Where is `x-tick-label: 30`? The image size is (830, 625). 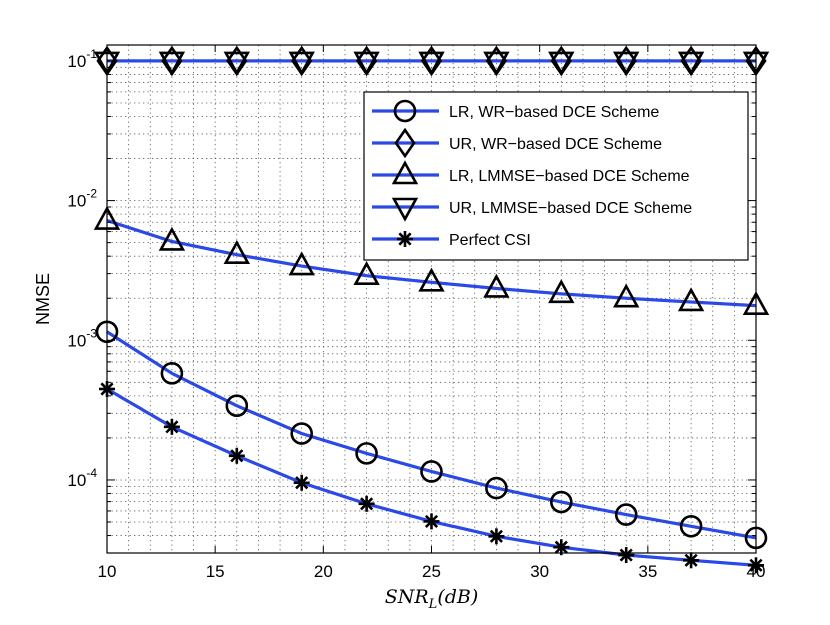
x-tick-label: 30 is located at coordinates (539, 571).